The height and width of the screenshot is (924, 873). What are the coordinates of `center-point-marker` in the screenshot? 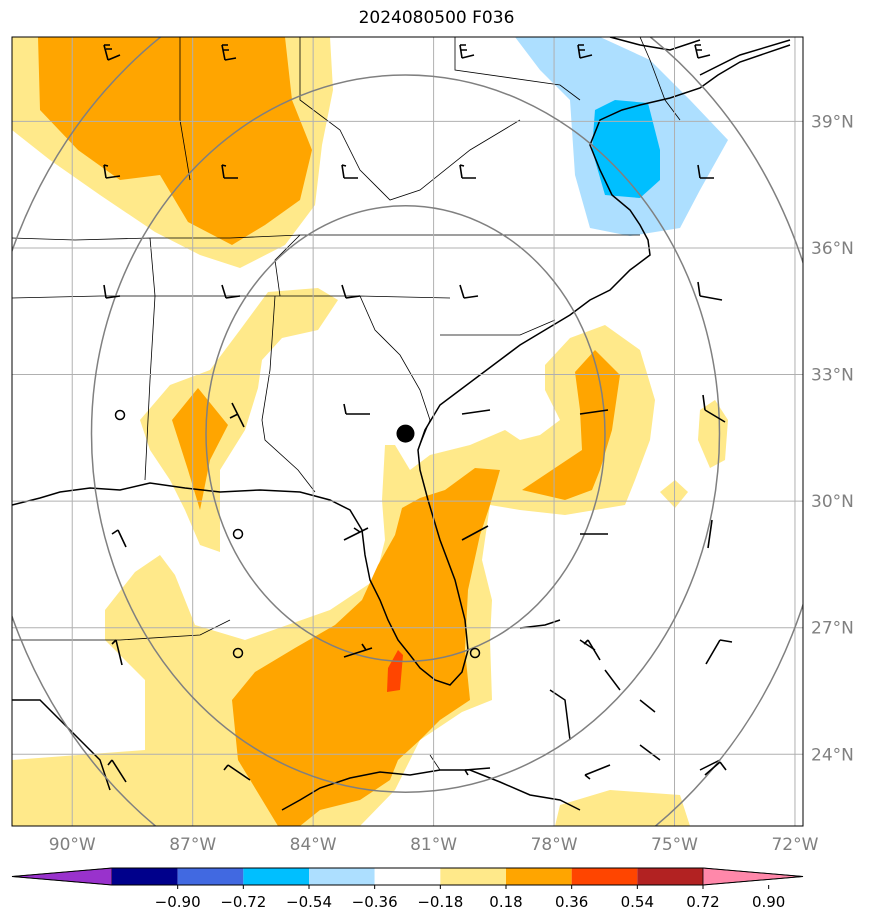 It's located at (405, 433).